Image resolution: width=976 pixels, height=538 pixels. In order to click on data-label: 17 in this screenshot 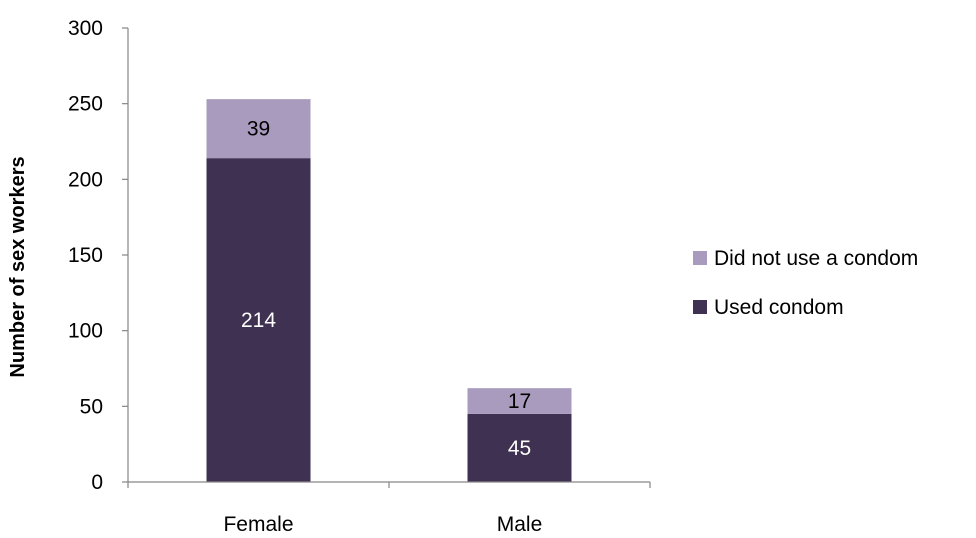, I will do `click(519, 401)`.